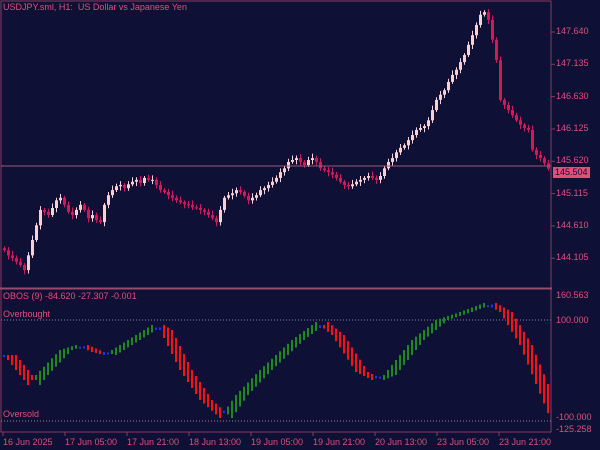 The height and width of the screenshot is (450, 600). What do you see at coordinates (572, 127) in the screenshot?
I see `price-tick-label: 146.125` at bounding box center [572, 127].